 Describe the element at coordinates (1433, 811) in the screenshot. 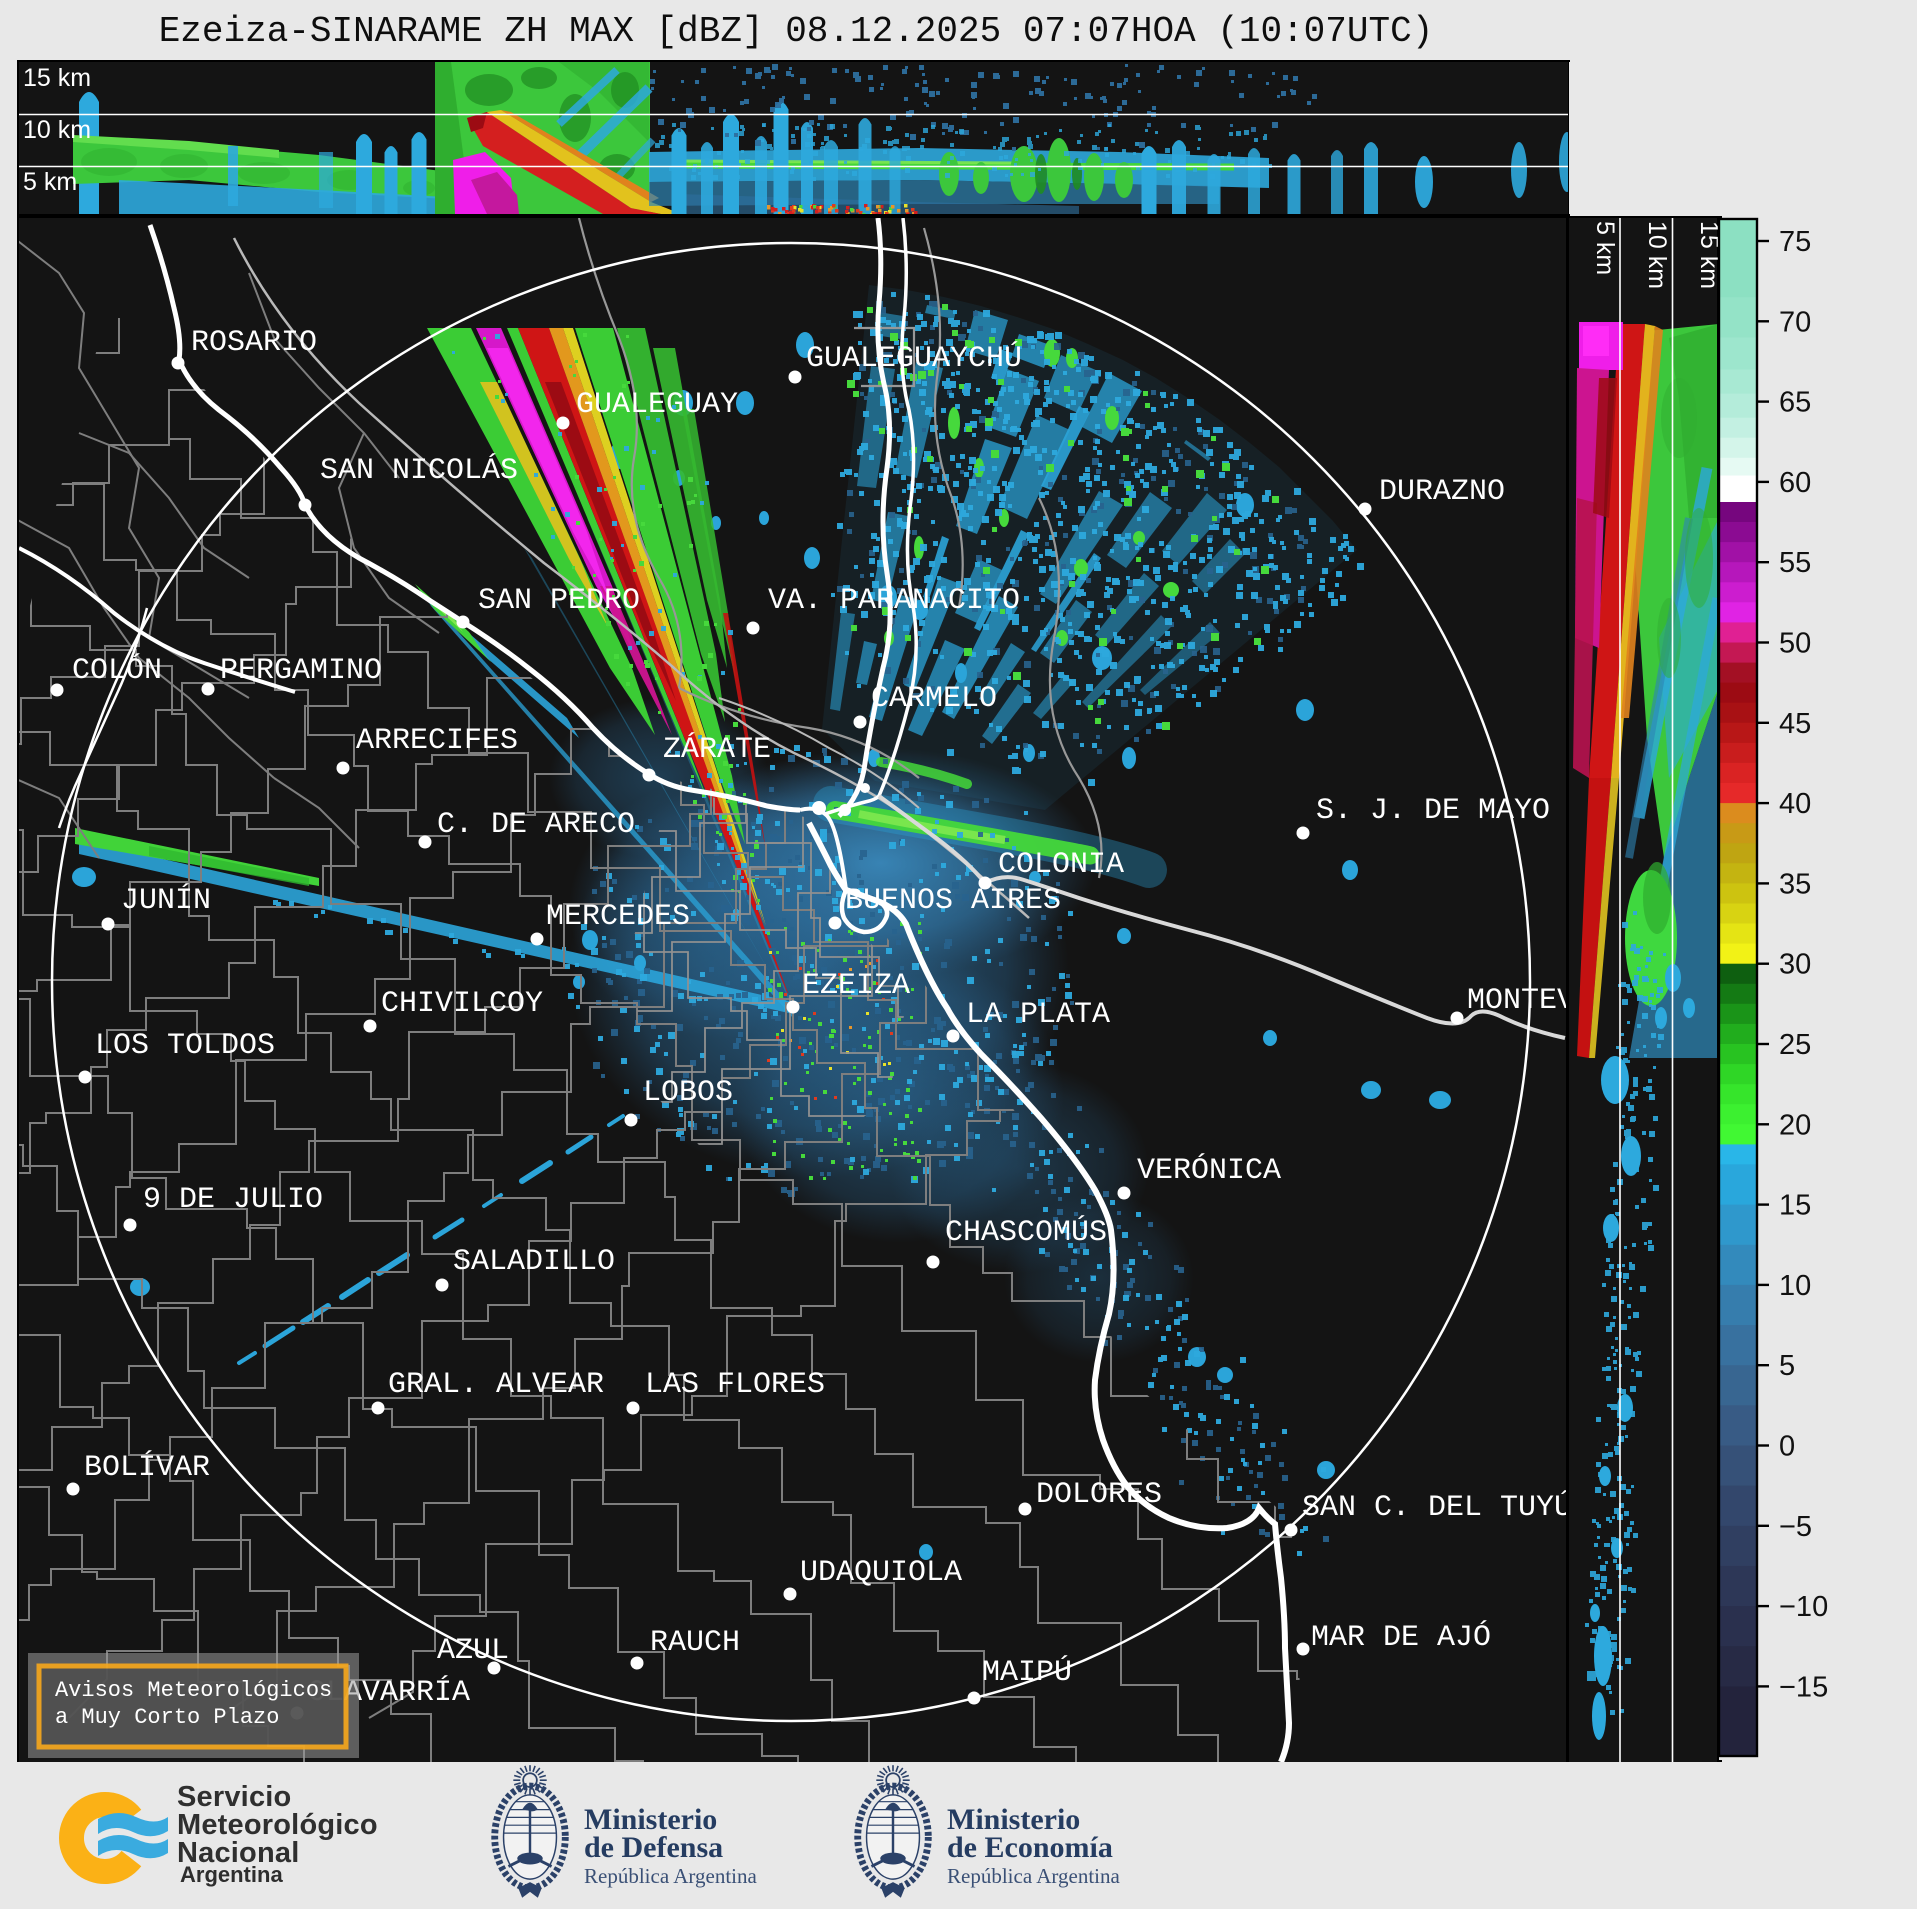

I see `svg-text: S. J. DE MAYO` at that location.